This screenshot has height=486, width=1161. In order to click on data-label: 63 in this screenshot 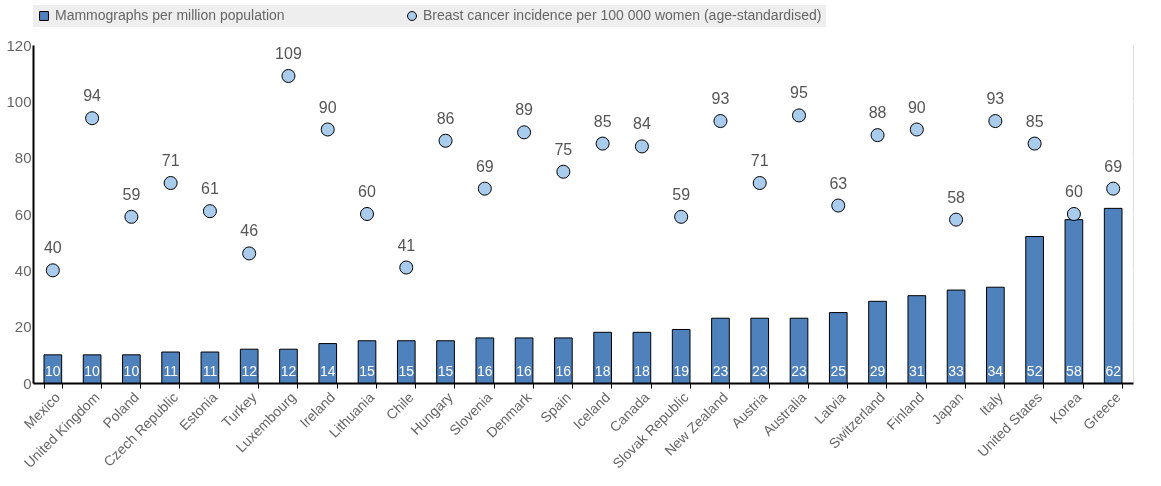, I will do `click(838, 183)`.